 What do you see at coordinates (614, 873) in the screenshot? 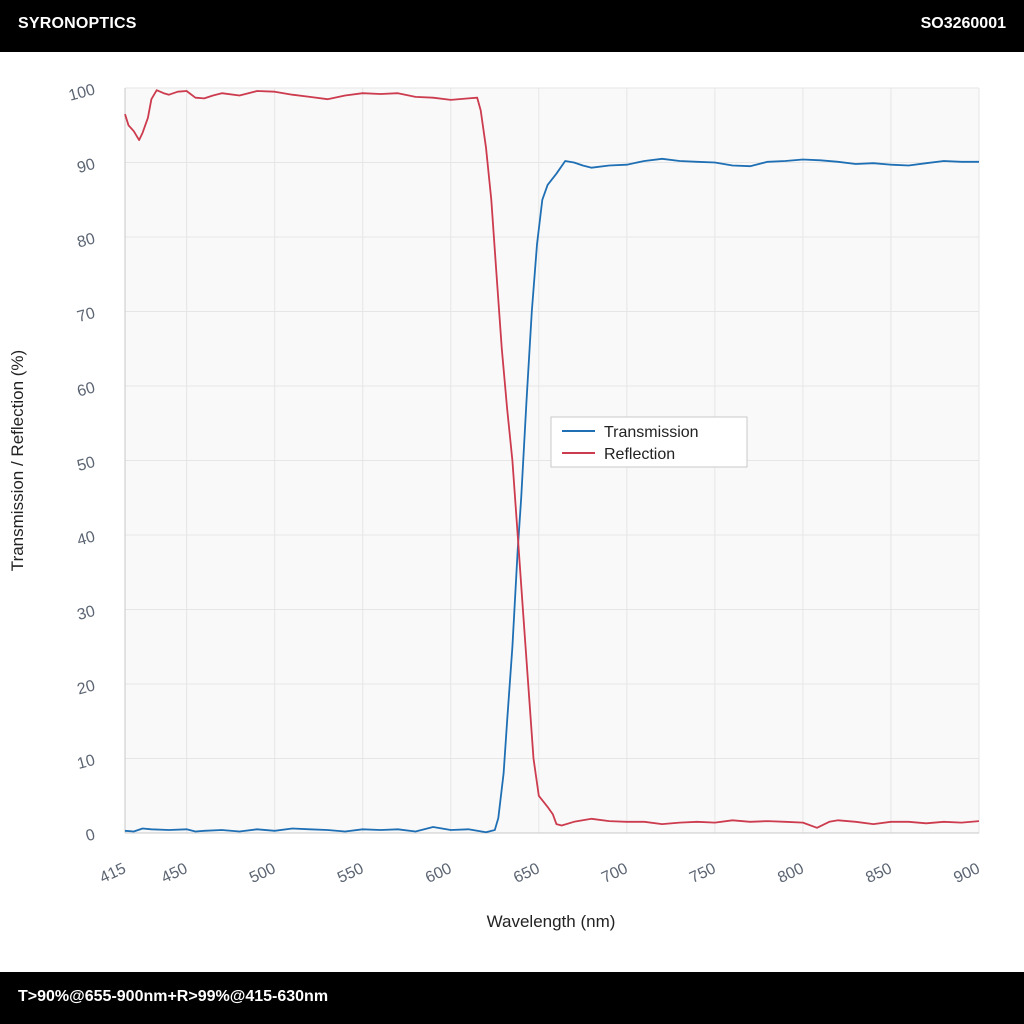
I see `x-tick-label: 700` at bounding box center [614, 873].